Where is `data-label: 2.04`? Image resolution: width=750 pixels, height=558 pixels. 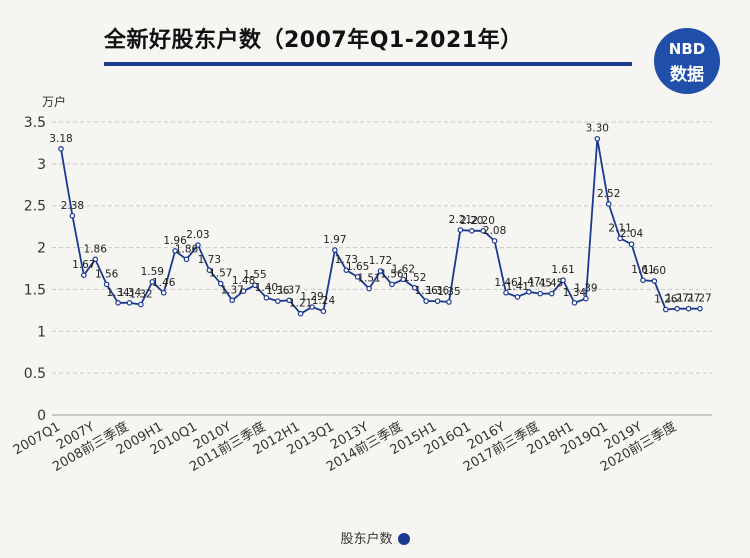
data-label: 2.04 is located at coordinates (632, 234).